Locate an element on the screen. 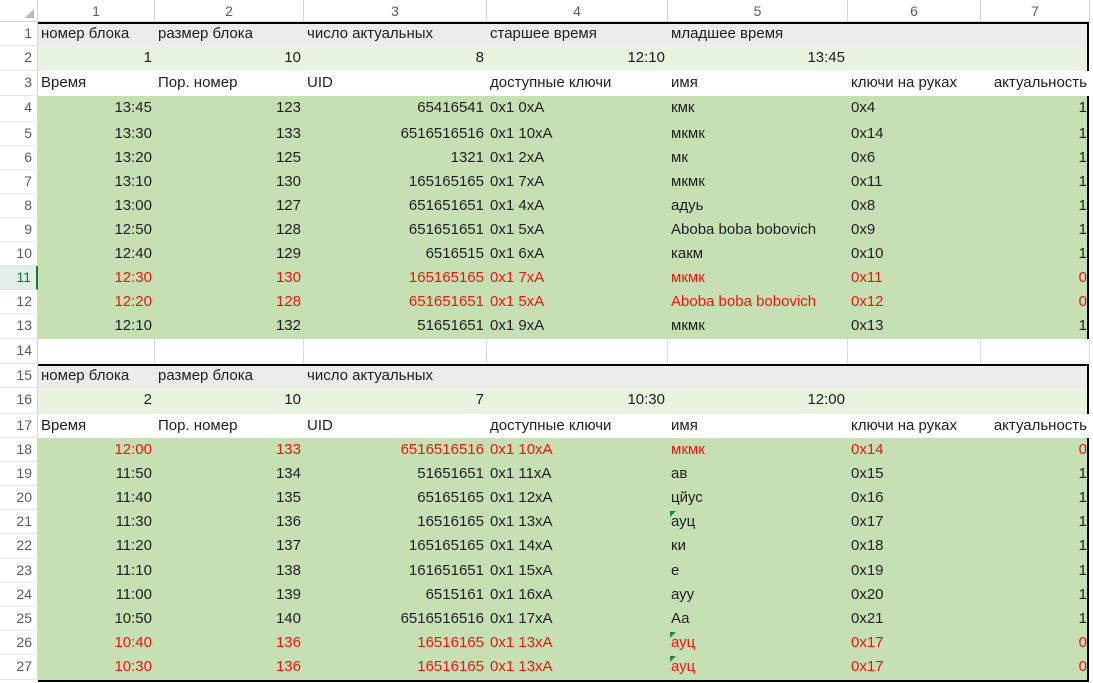 Image resolution: width=1093 pixels, height=683 pixels. table-cell: 0x14 is located at coordinates (867, 449).